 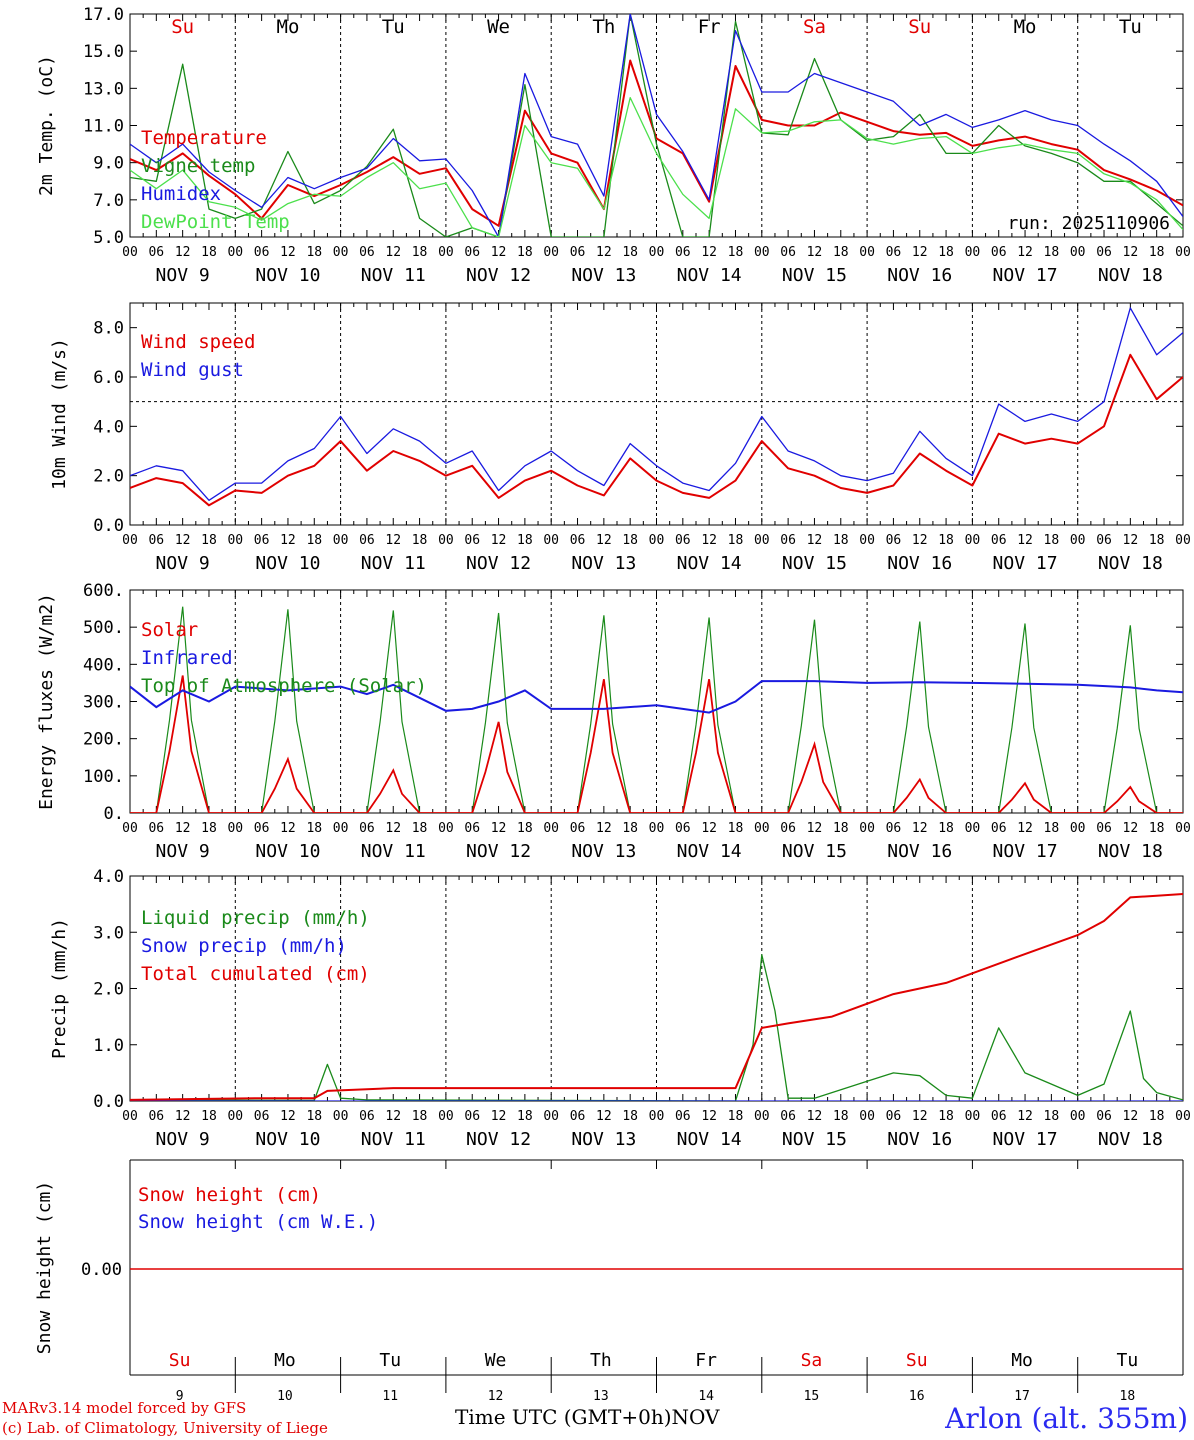 What do you see at coordinates (656, 125) in the screenshot?
I see `series-line-humidex` at bounding box center [656, 125].